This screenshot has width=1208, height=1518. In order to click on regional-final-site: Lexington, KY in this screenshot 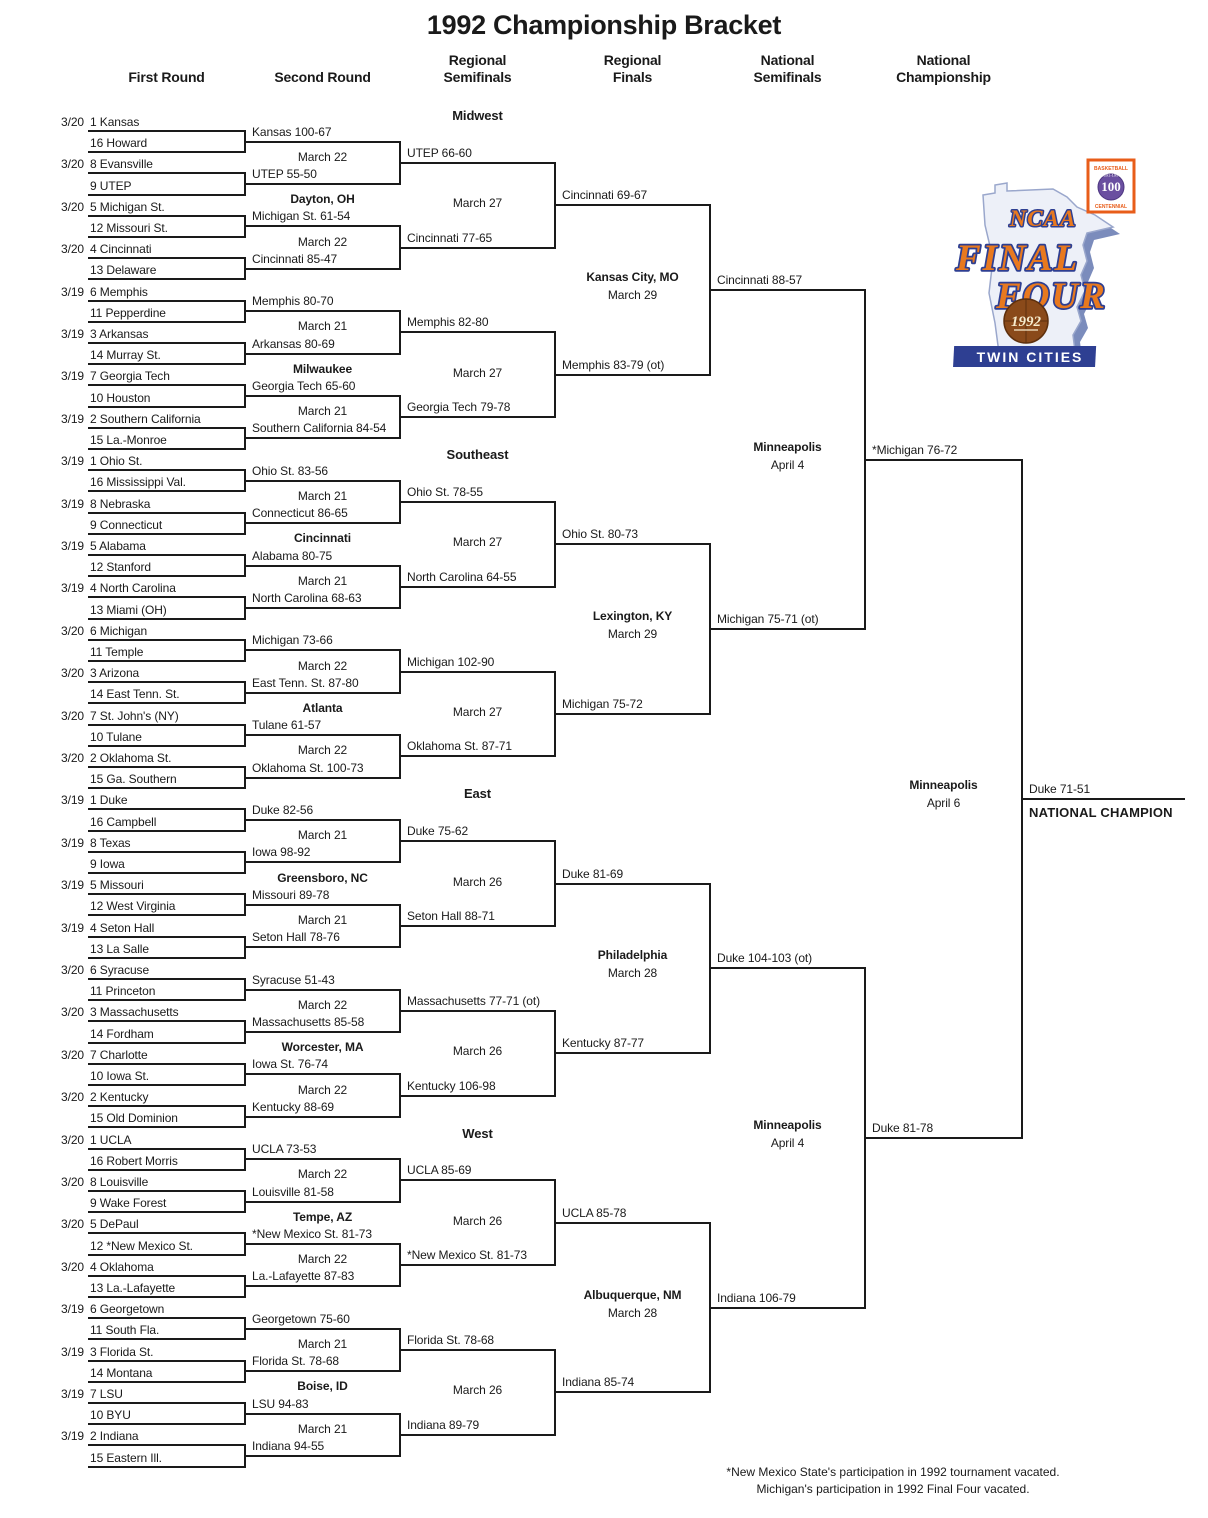, I will do `click(632, 616)`.